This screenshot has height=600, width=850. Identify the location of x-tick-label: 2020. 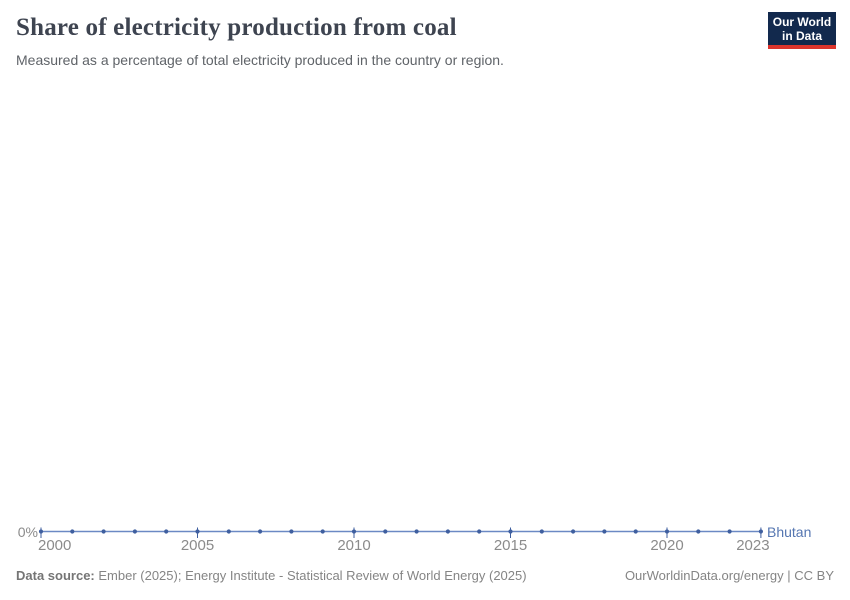
(667, 545).